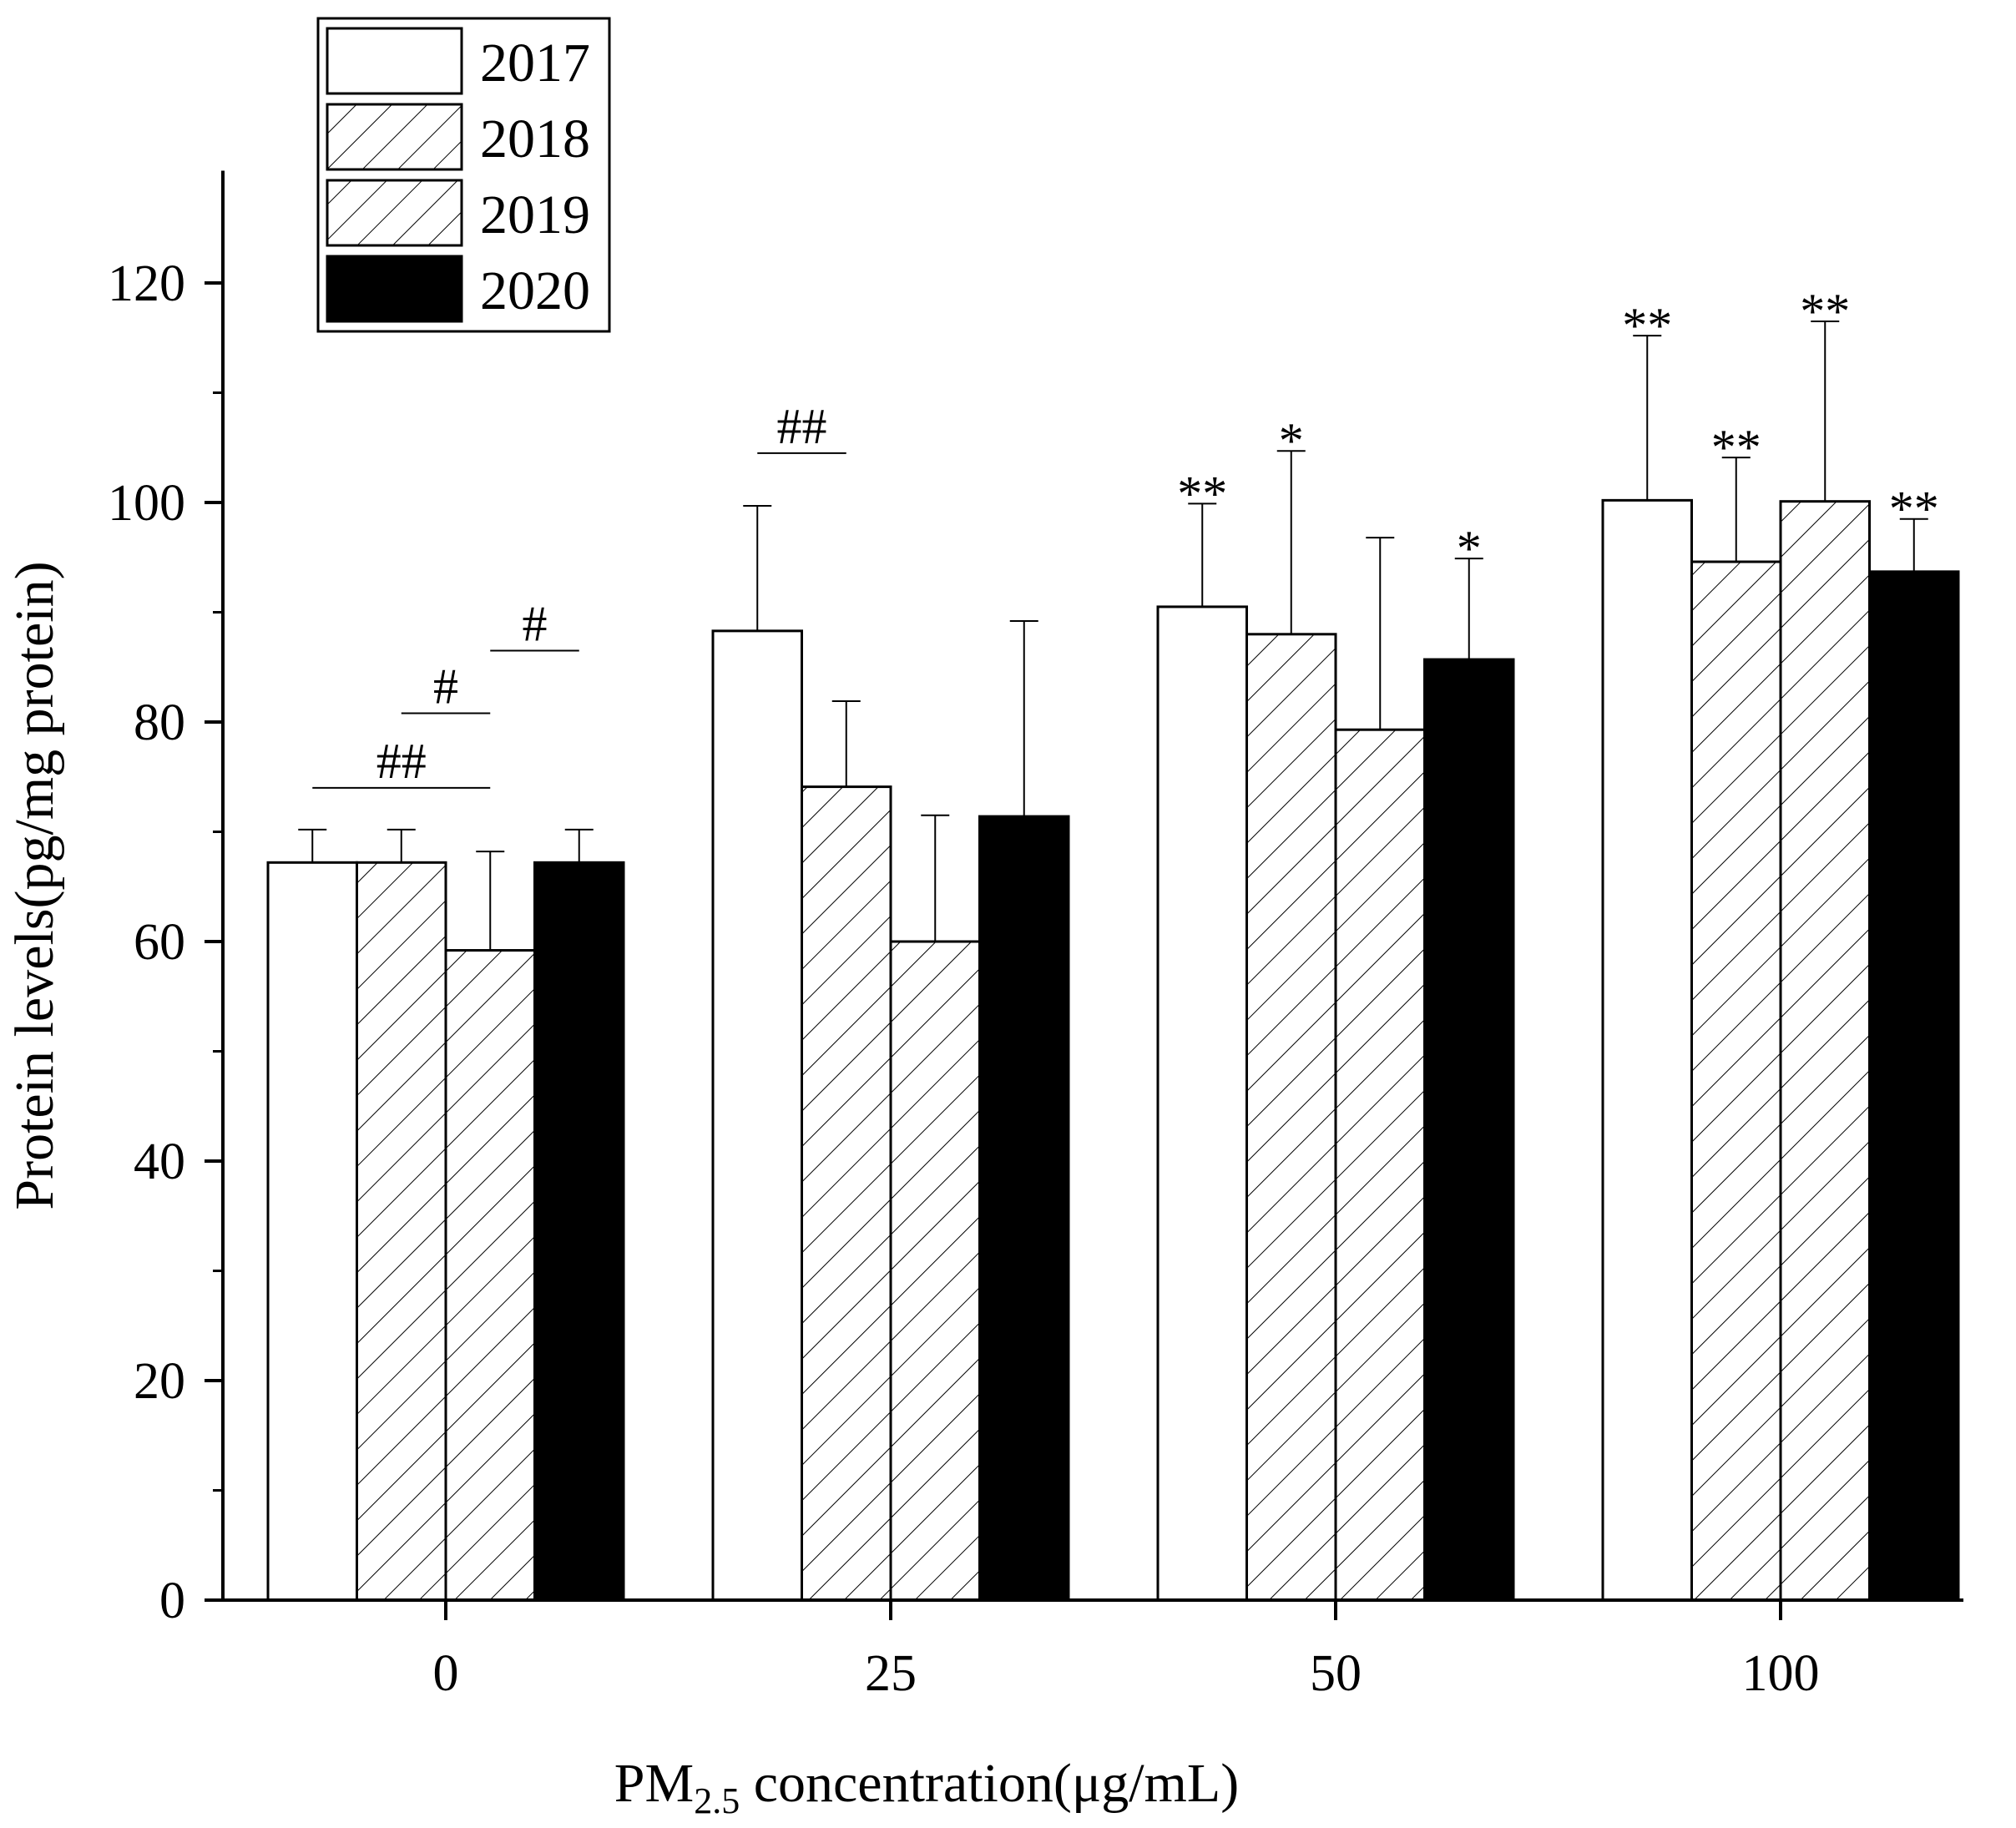  I want to click on x-tick-label-25: 25, so click(891, 1673).